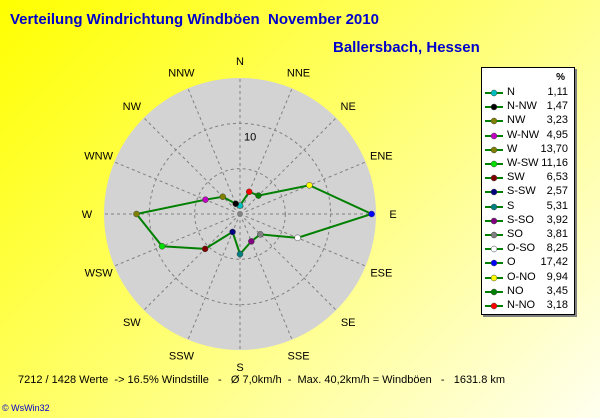 The height and width of the screenshot is (418, 600). I want to click on direction-label-sw: SW, so click(132, 323).